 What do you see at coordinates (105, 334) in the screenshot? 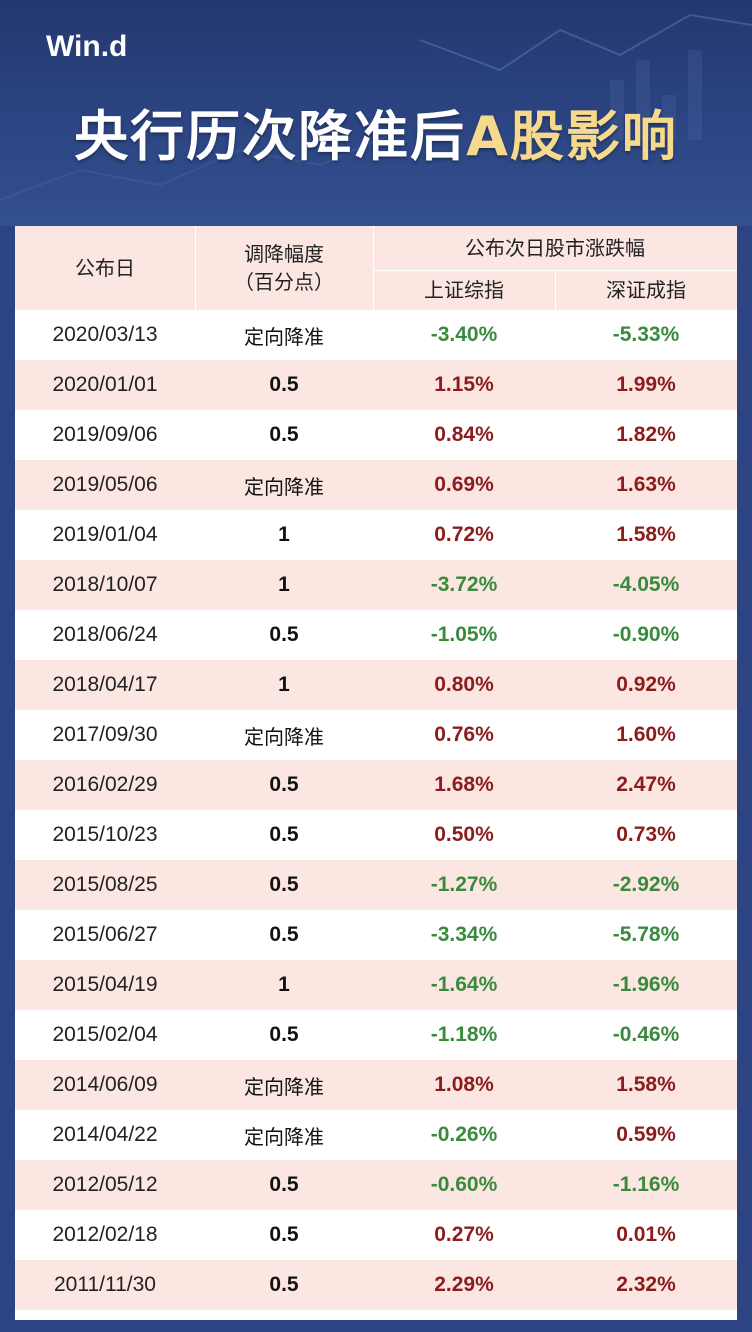
I see `cell-date: 2020/03/13` at bounding box center [105, 334].